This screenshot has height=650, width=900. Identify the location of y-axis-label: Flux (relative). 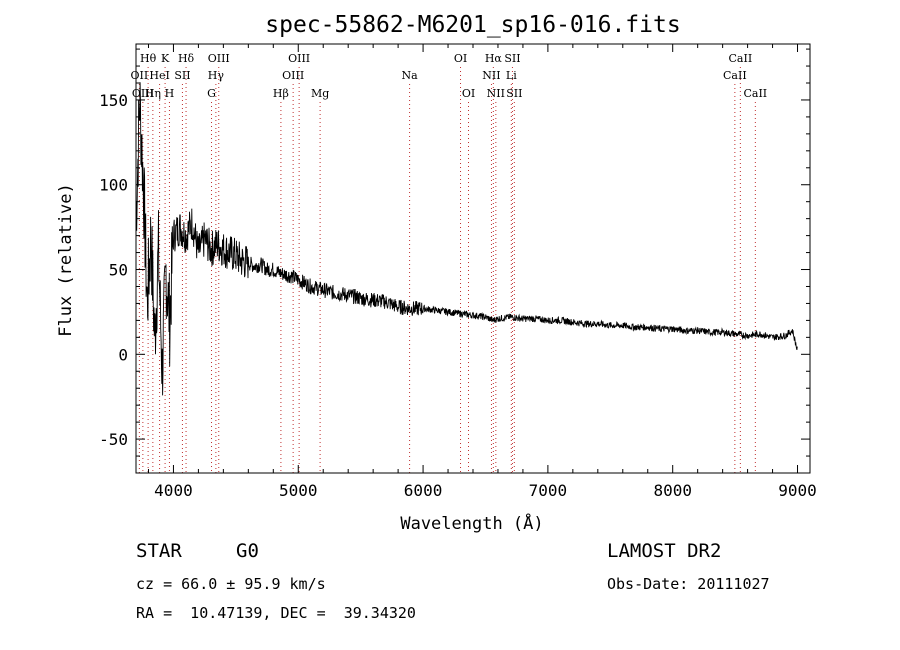
(66, 260).